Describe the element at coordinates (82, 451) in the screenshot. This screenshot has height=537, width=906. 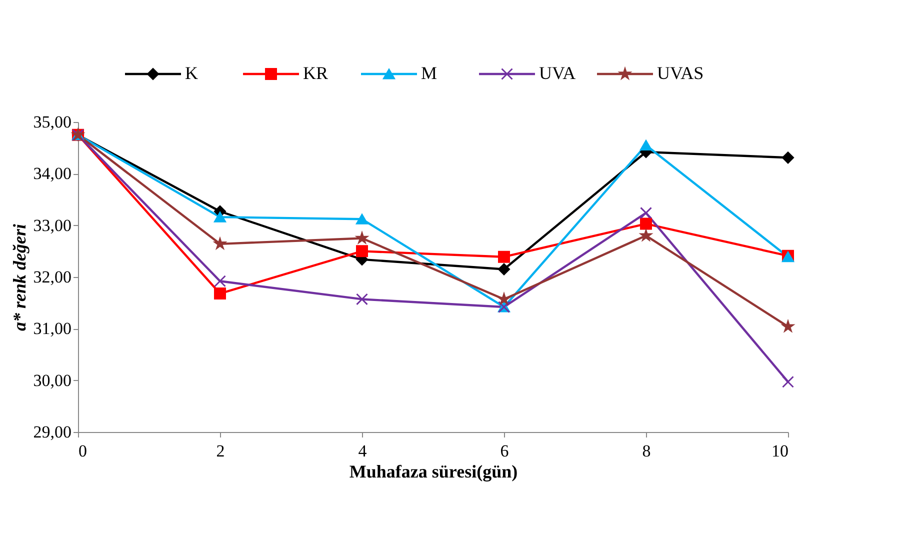
I see `x-tick-label: 0` at that location.